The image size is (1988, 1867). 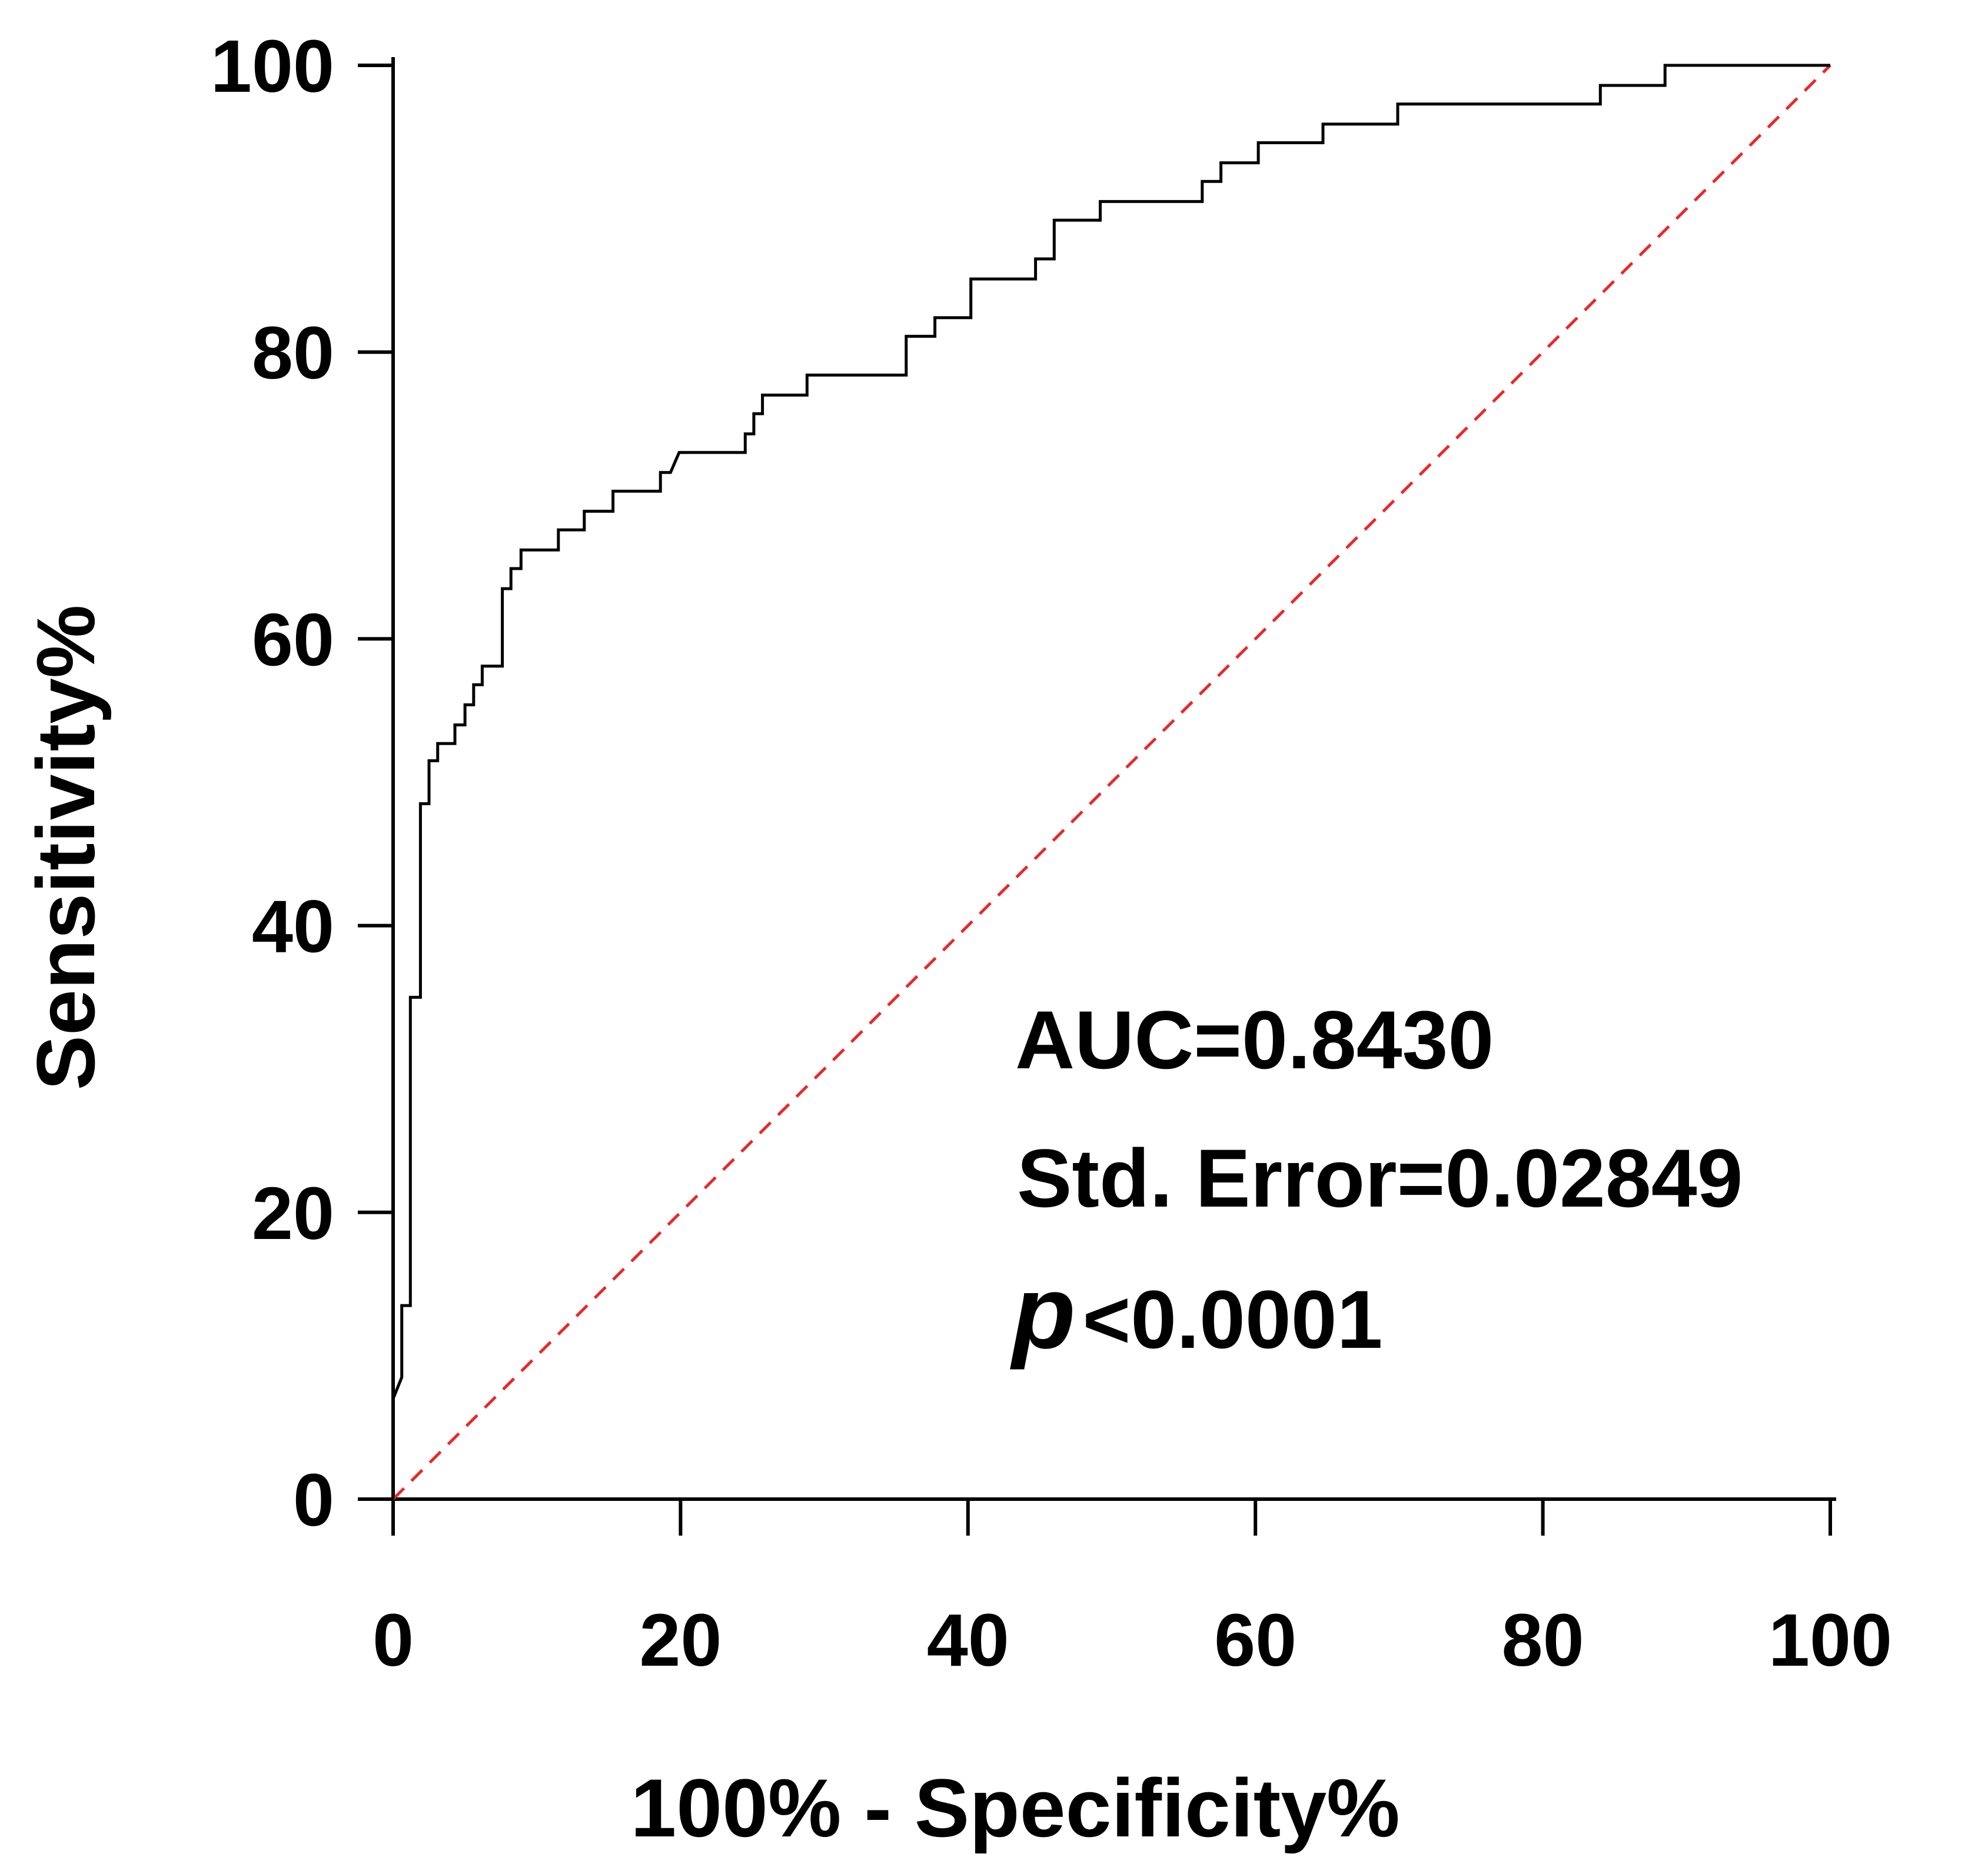 What do you see at coordinates (968, 1640) in the screenshot?
I see `x-tick-label: 40` at bounding box center [968, 1640].